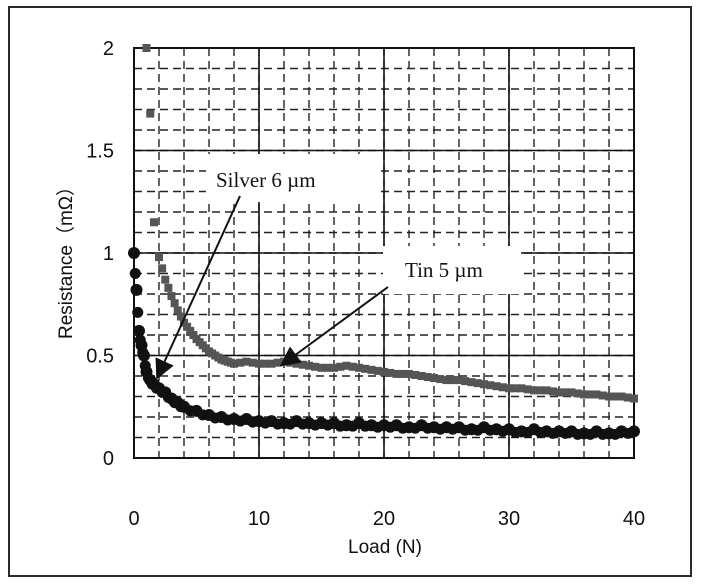  Describe the element at coordinates (384, 519) in the screenshot. I see `x-tick-label: 20` at that location.